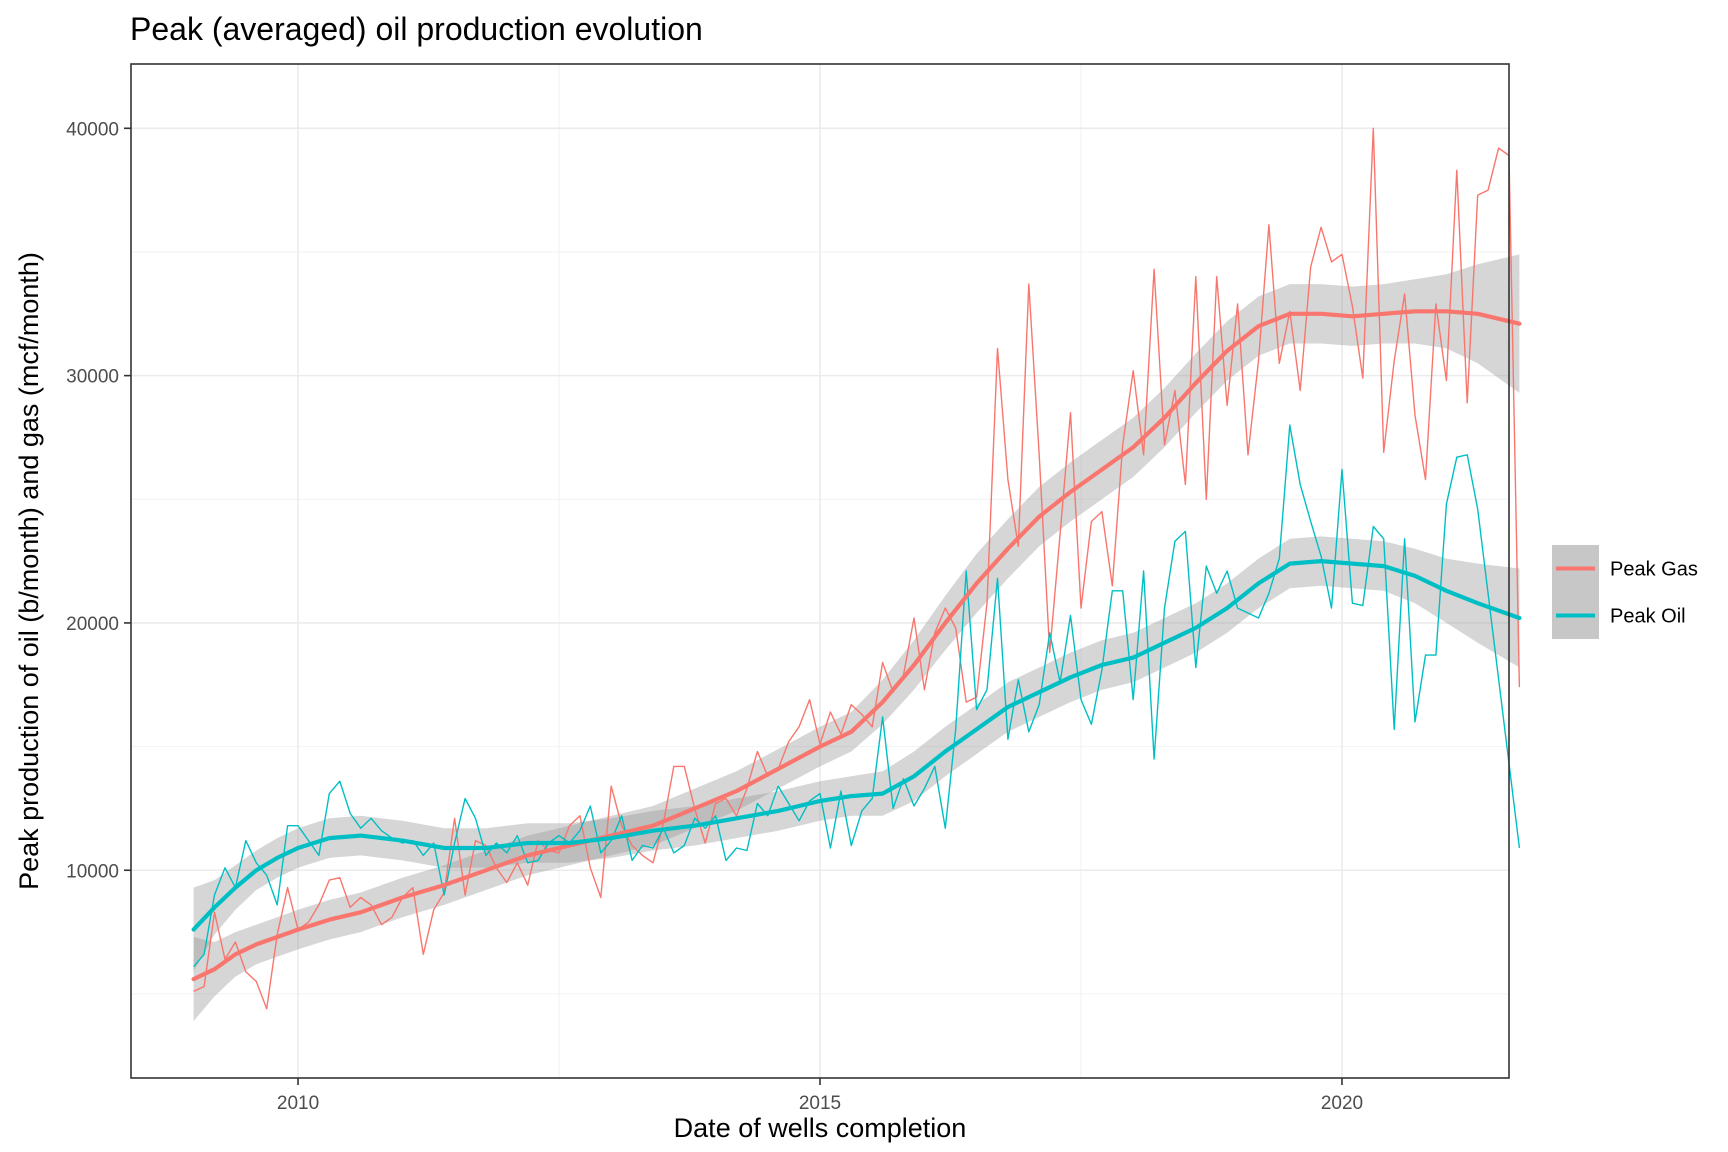 This screenshot has height=1152, width=1728. I want to click on legend: Peak Gas Peak Oil, so click(1625, 592).